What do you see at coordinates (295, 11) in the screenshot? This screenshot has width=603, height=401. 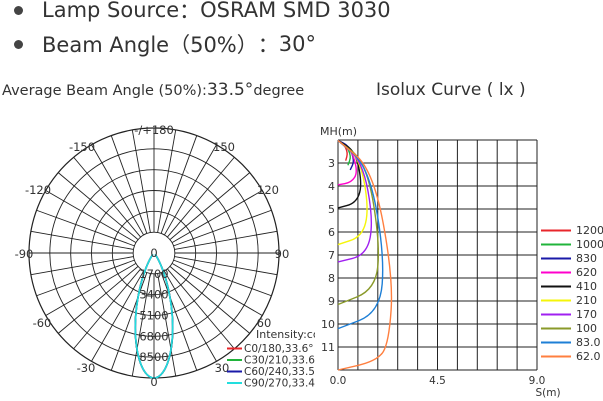 I see `spec-value: OSRAM SMD 3030` at bounding box center [295, 11].